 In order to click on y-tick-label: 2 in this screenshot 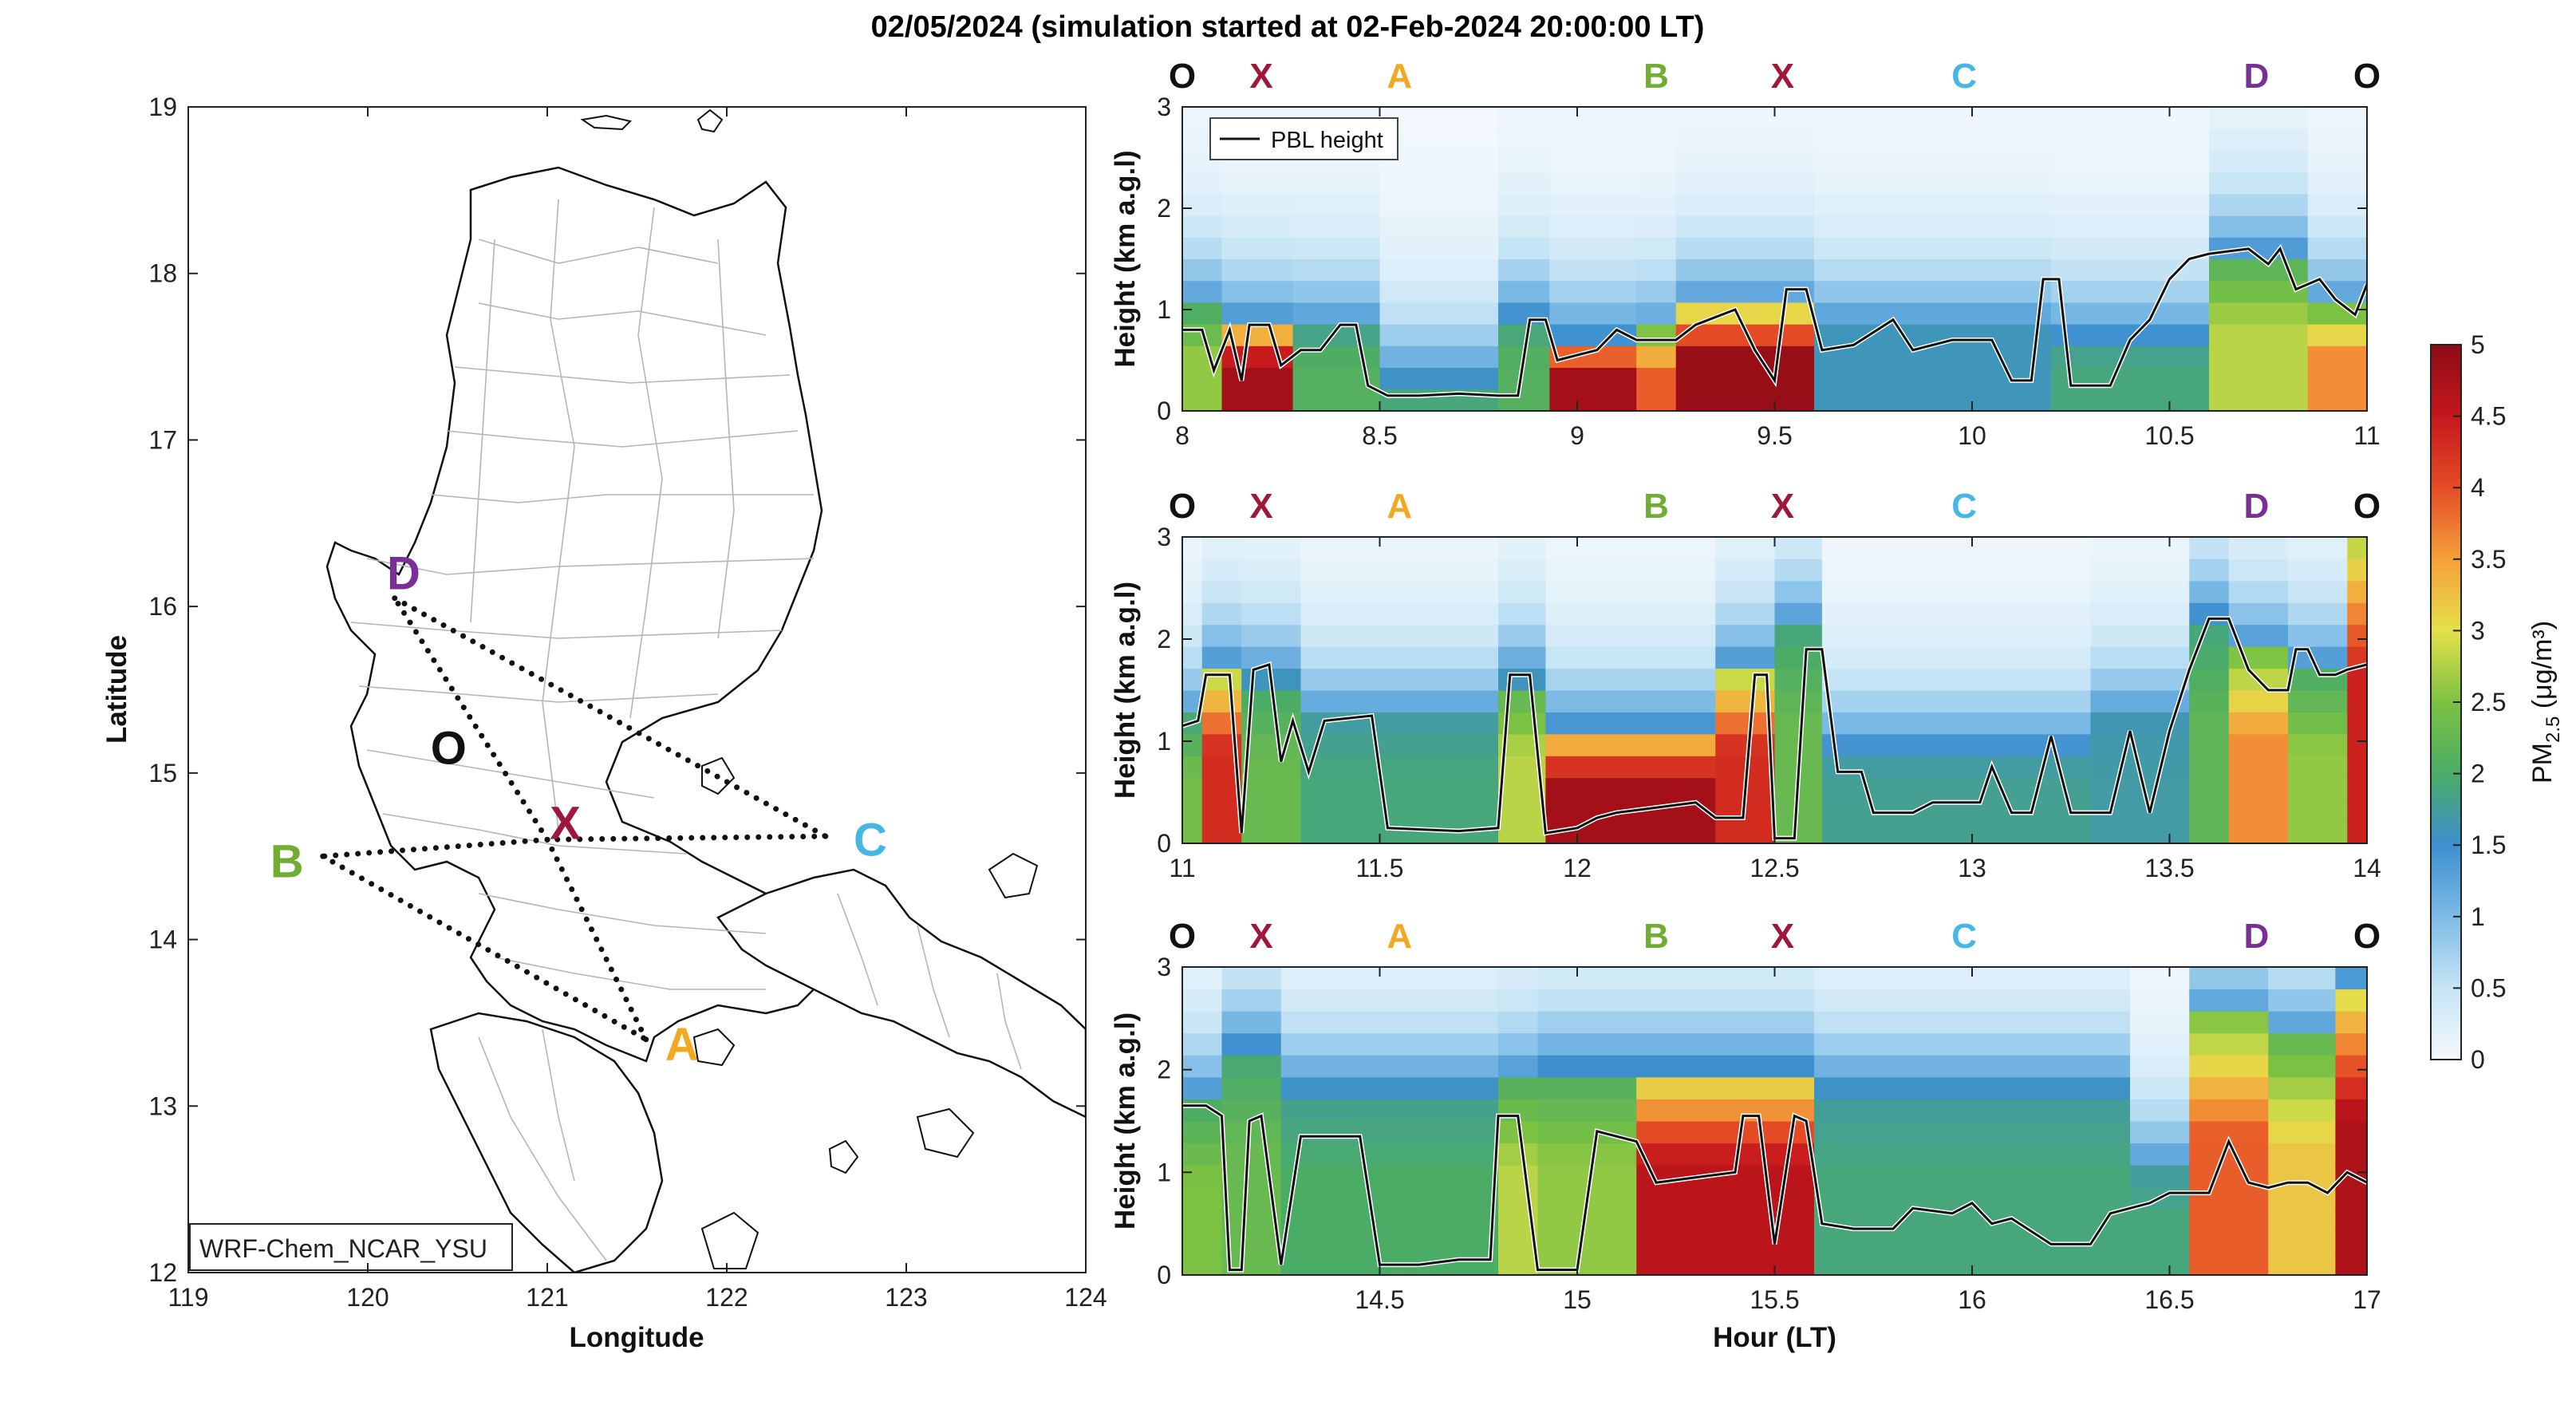, I will do `click(1164, 208)`.